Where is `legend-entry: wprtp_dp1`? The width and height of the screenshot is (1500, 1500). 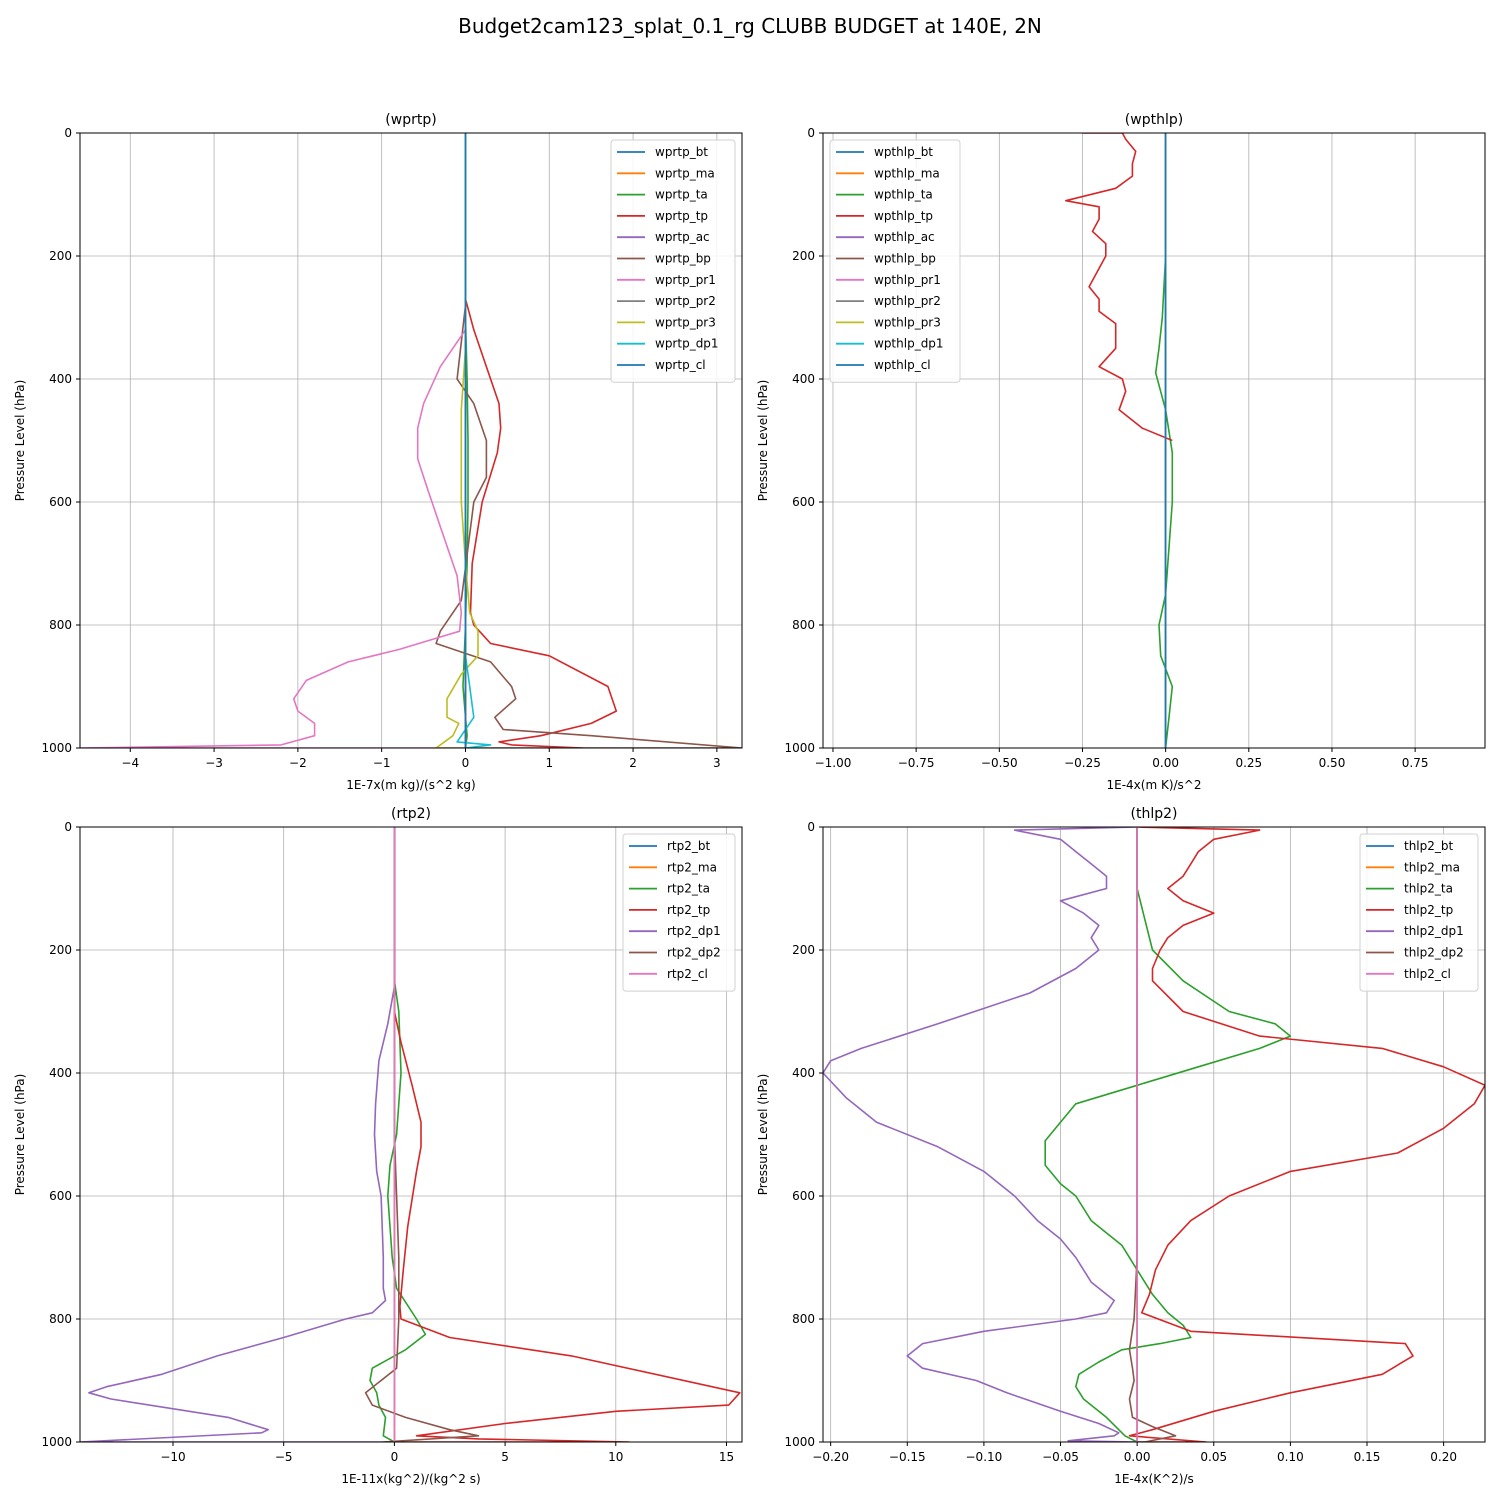 legend-entry: wprtp_dp1 is located at coordinates (687, 344).